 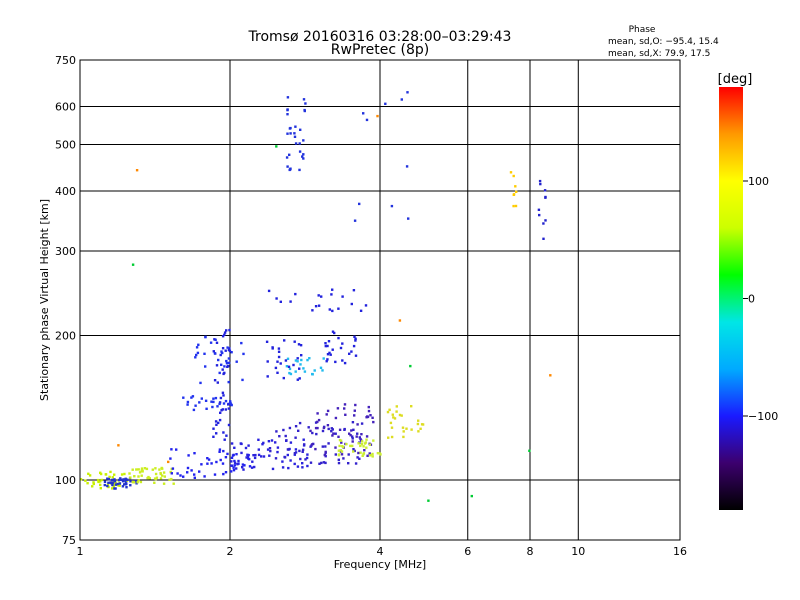 What do you see at coordinates (467, 551) in the screenshot?
I see `x-tick-label: 6` at bounding box center [467, 551].